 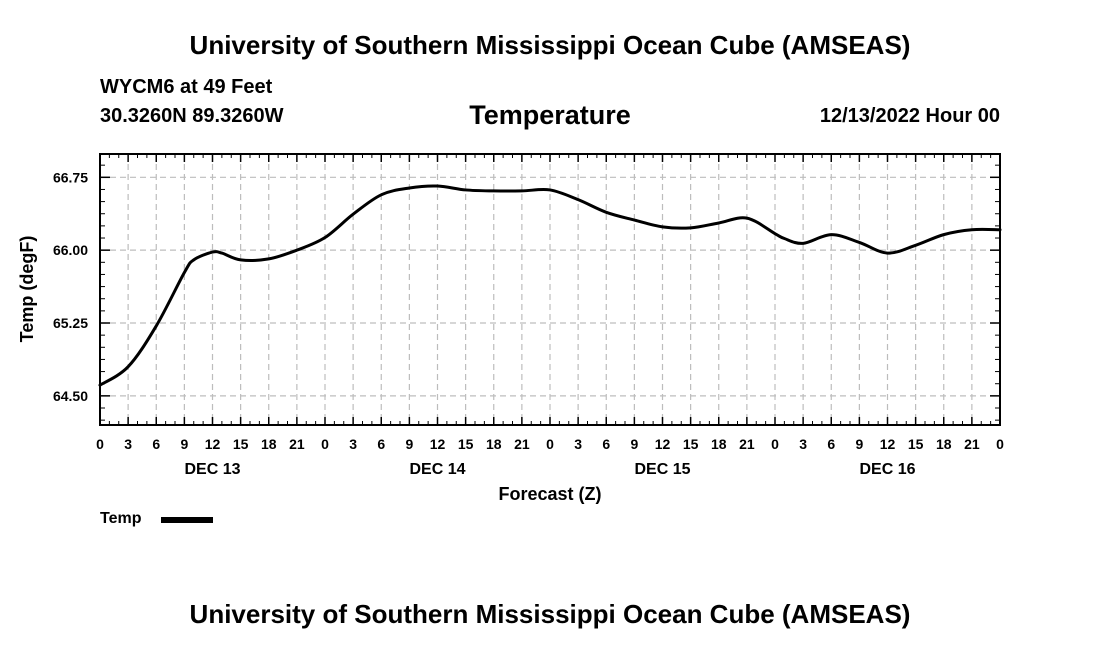 What do you see at coordinates (187, 520) in the screenshot?
I see `legend-swatch-temp` at bounding box center [187, 520].